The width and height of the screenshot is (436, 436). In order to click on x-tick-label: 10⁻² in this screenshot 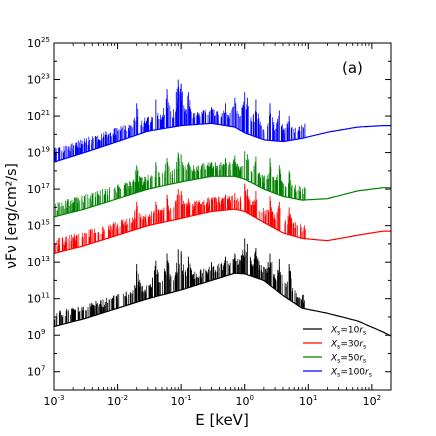, I will do `click(117, 401)`.